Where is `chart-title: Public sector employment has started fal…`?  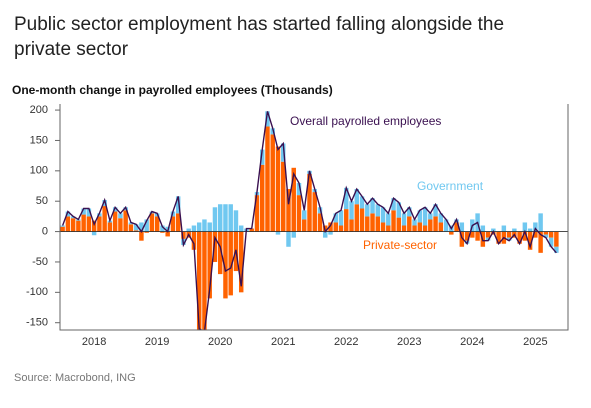 chart-title: Public sector employment has started fal… is located at coordinates (259, 37).